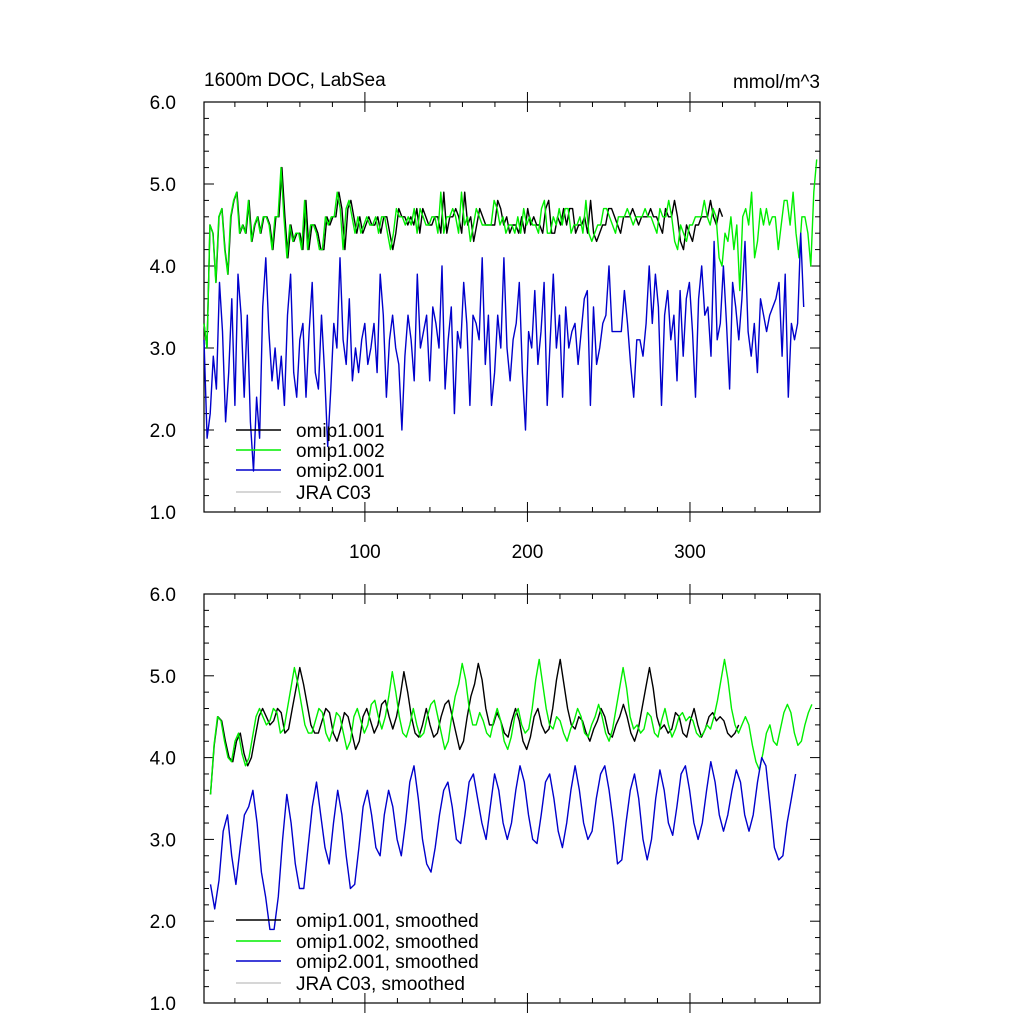 The height and width of the screenshot is (1024, 1024). What do you see at coordinates (333, 493) in the screenshot?
I see `legend-label: JRA C03` at bounding box center [333, 493].